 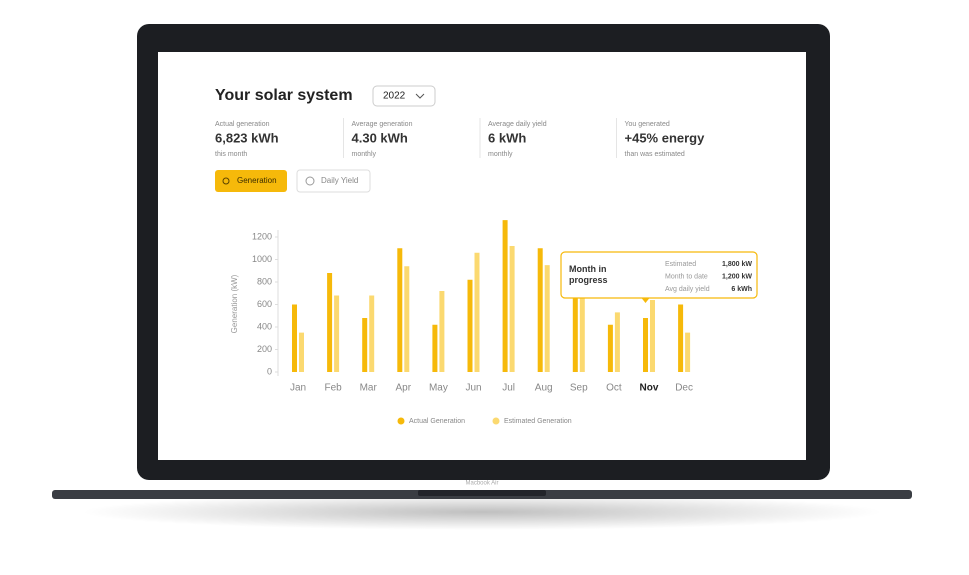 What do you see at coordinates (507, 137) in the screenshot?
I see `stat-value: 6 kWh` at bounding box center [507, 137].